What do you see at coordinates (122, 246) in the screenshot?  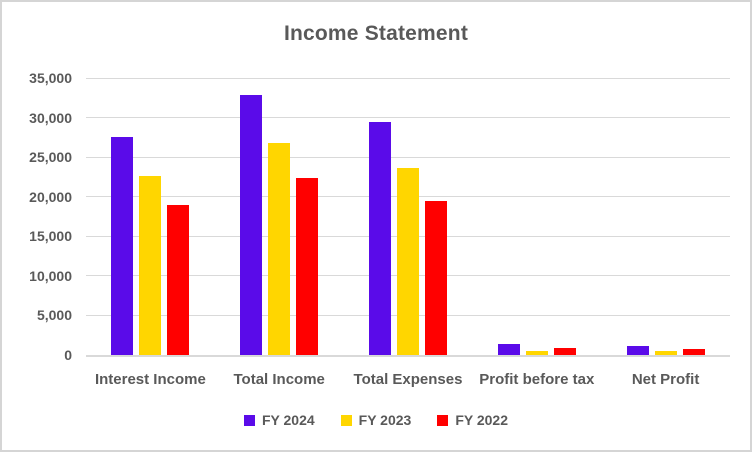 I see `bar-fy-2024-interest-income` at bounding box center [122, 246].